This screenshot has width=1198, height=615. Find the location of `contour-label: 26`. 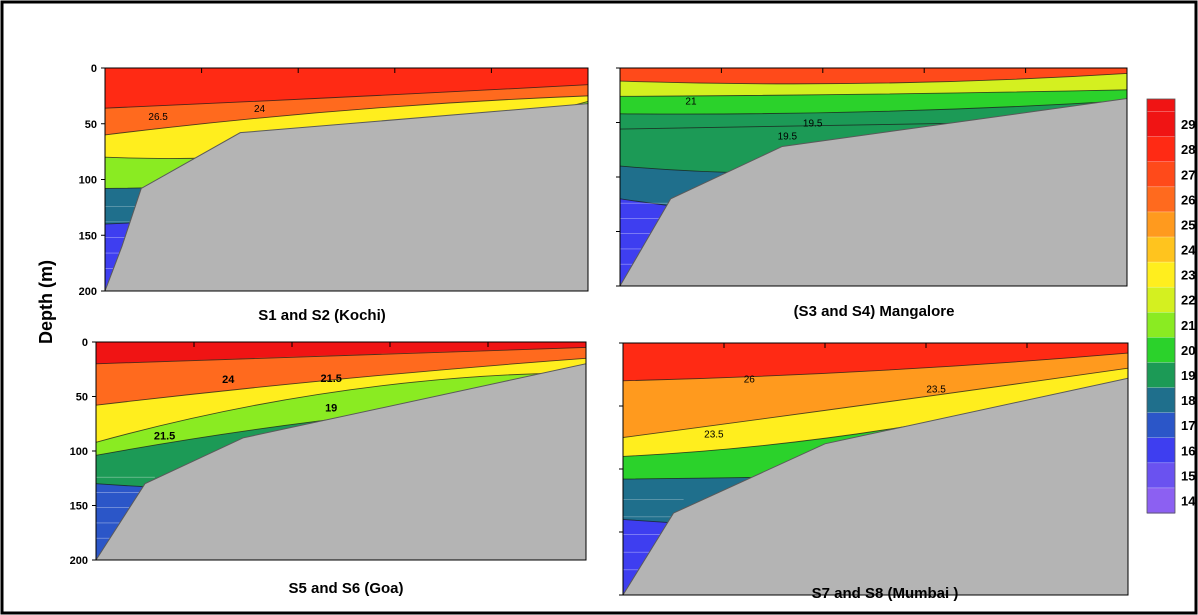

contour-label: 26 is located at coordinates (750, 379).